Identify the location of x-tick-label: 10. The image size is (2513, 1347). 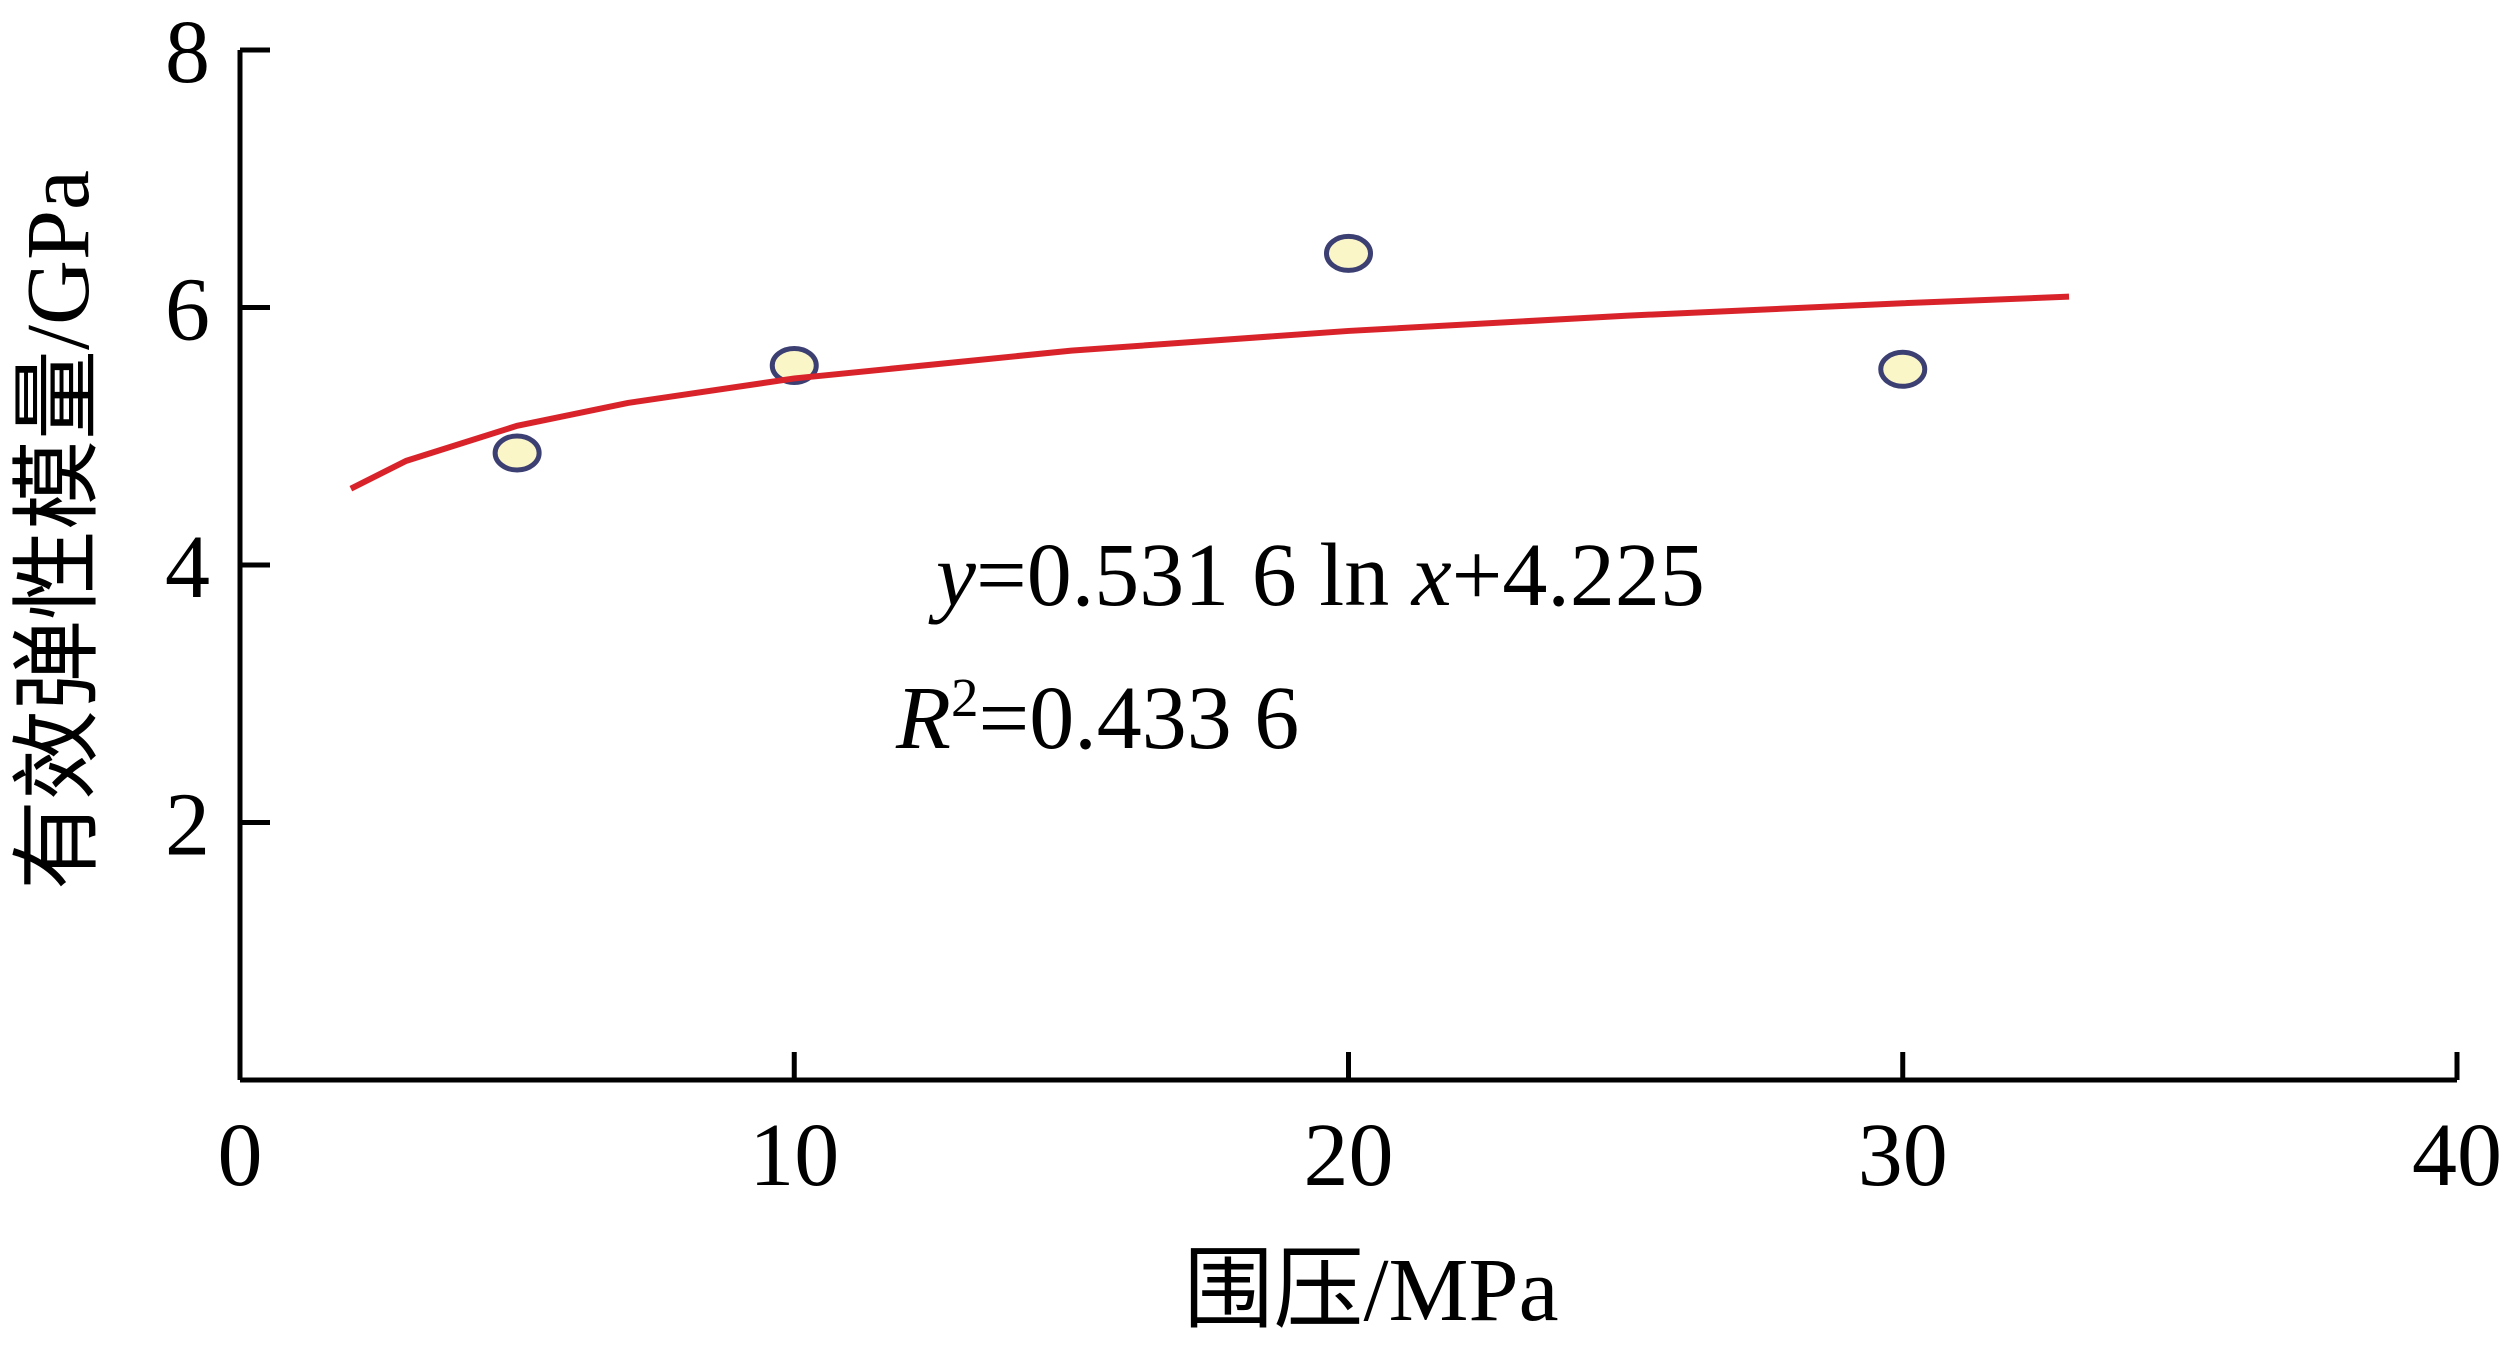
(794, 1155).